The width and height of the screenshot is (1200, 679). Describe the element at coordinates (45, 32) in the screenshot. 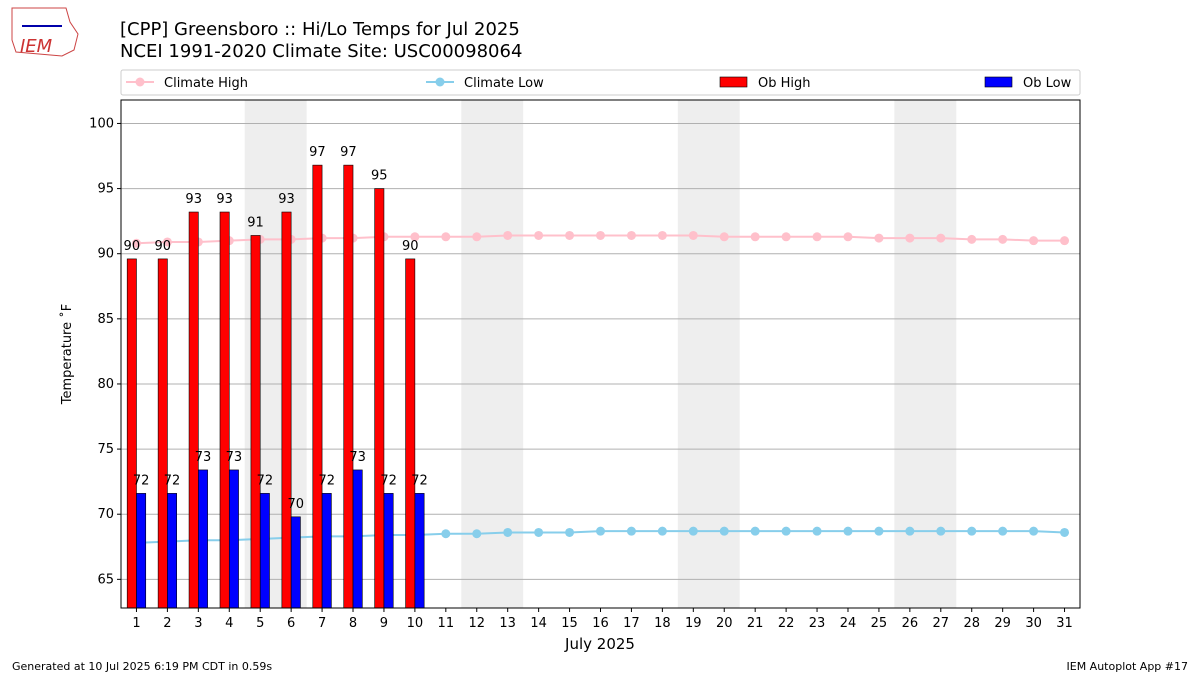

I see `logo: IEM` at that location.